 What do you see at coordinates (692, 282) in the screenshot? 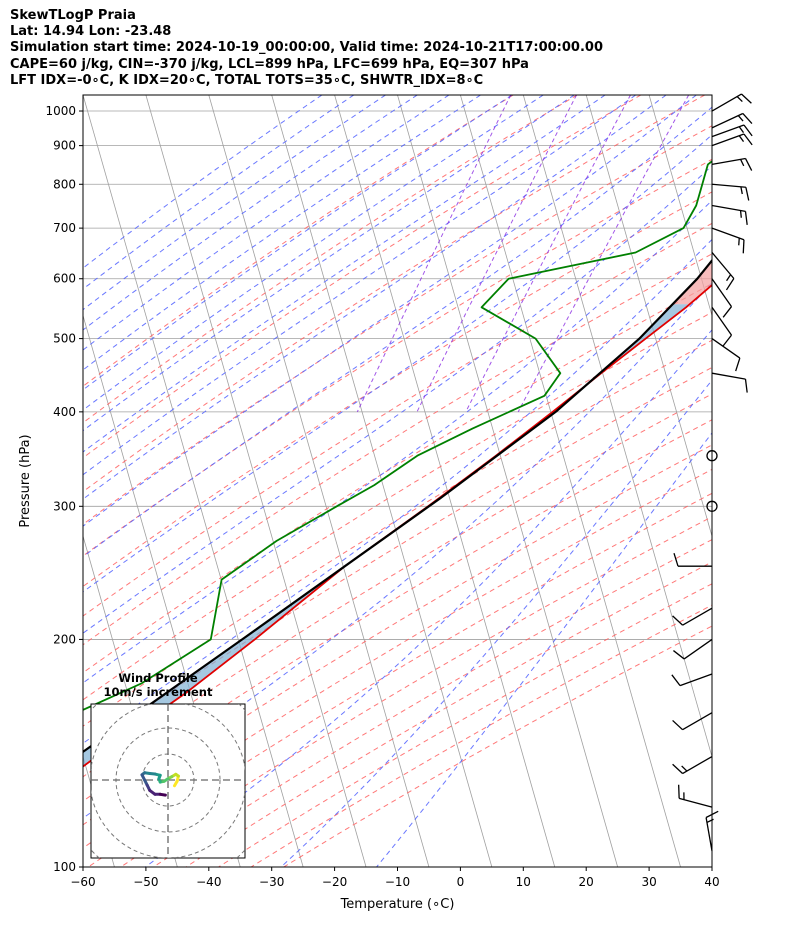
I see `cin-area` at bounding box center [692, 282].